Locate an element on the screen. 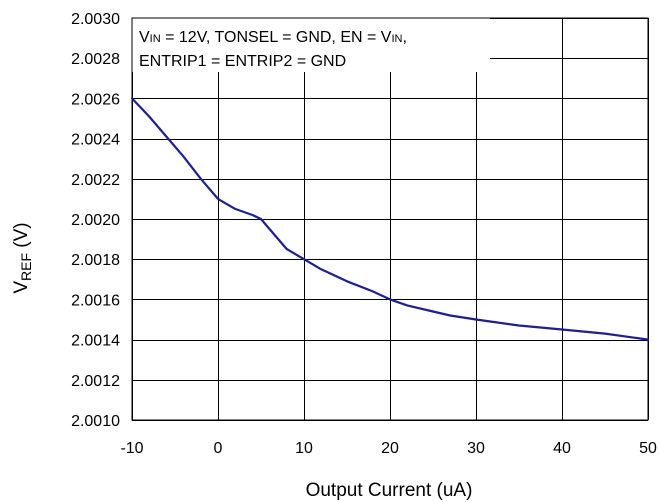 The height and width of the screenshot is (502, 659). x-tick-label: 30 is located at coordinates (476, 448).